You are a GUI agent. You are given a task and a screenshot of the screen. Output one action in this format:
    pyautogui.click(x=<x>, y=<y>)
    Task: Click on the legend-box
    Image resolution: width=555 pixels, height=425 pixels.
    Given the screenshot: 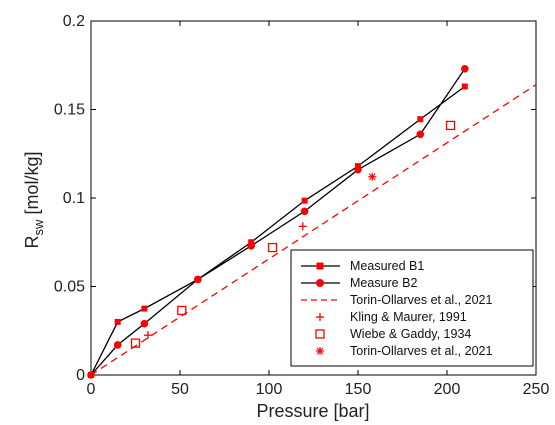 What is the action you would take?
    pyautogui.click(x=412, y=308)
    